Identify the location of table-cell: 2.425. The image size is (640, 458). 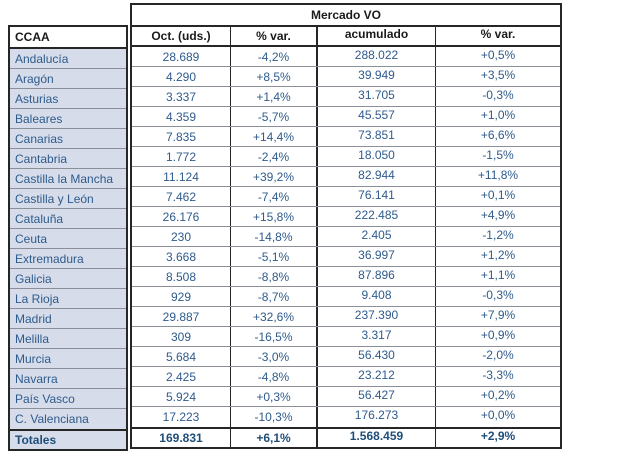
(181, 376).